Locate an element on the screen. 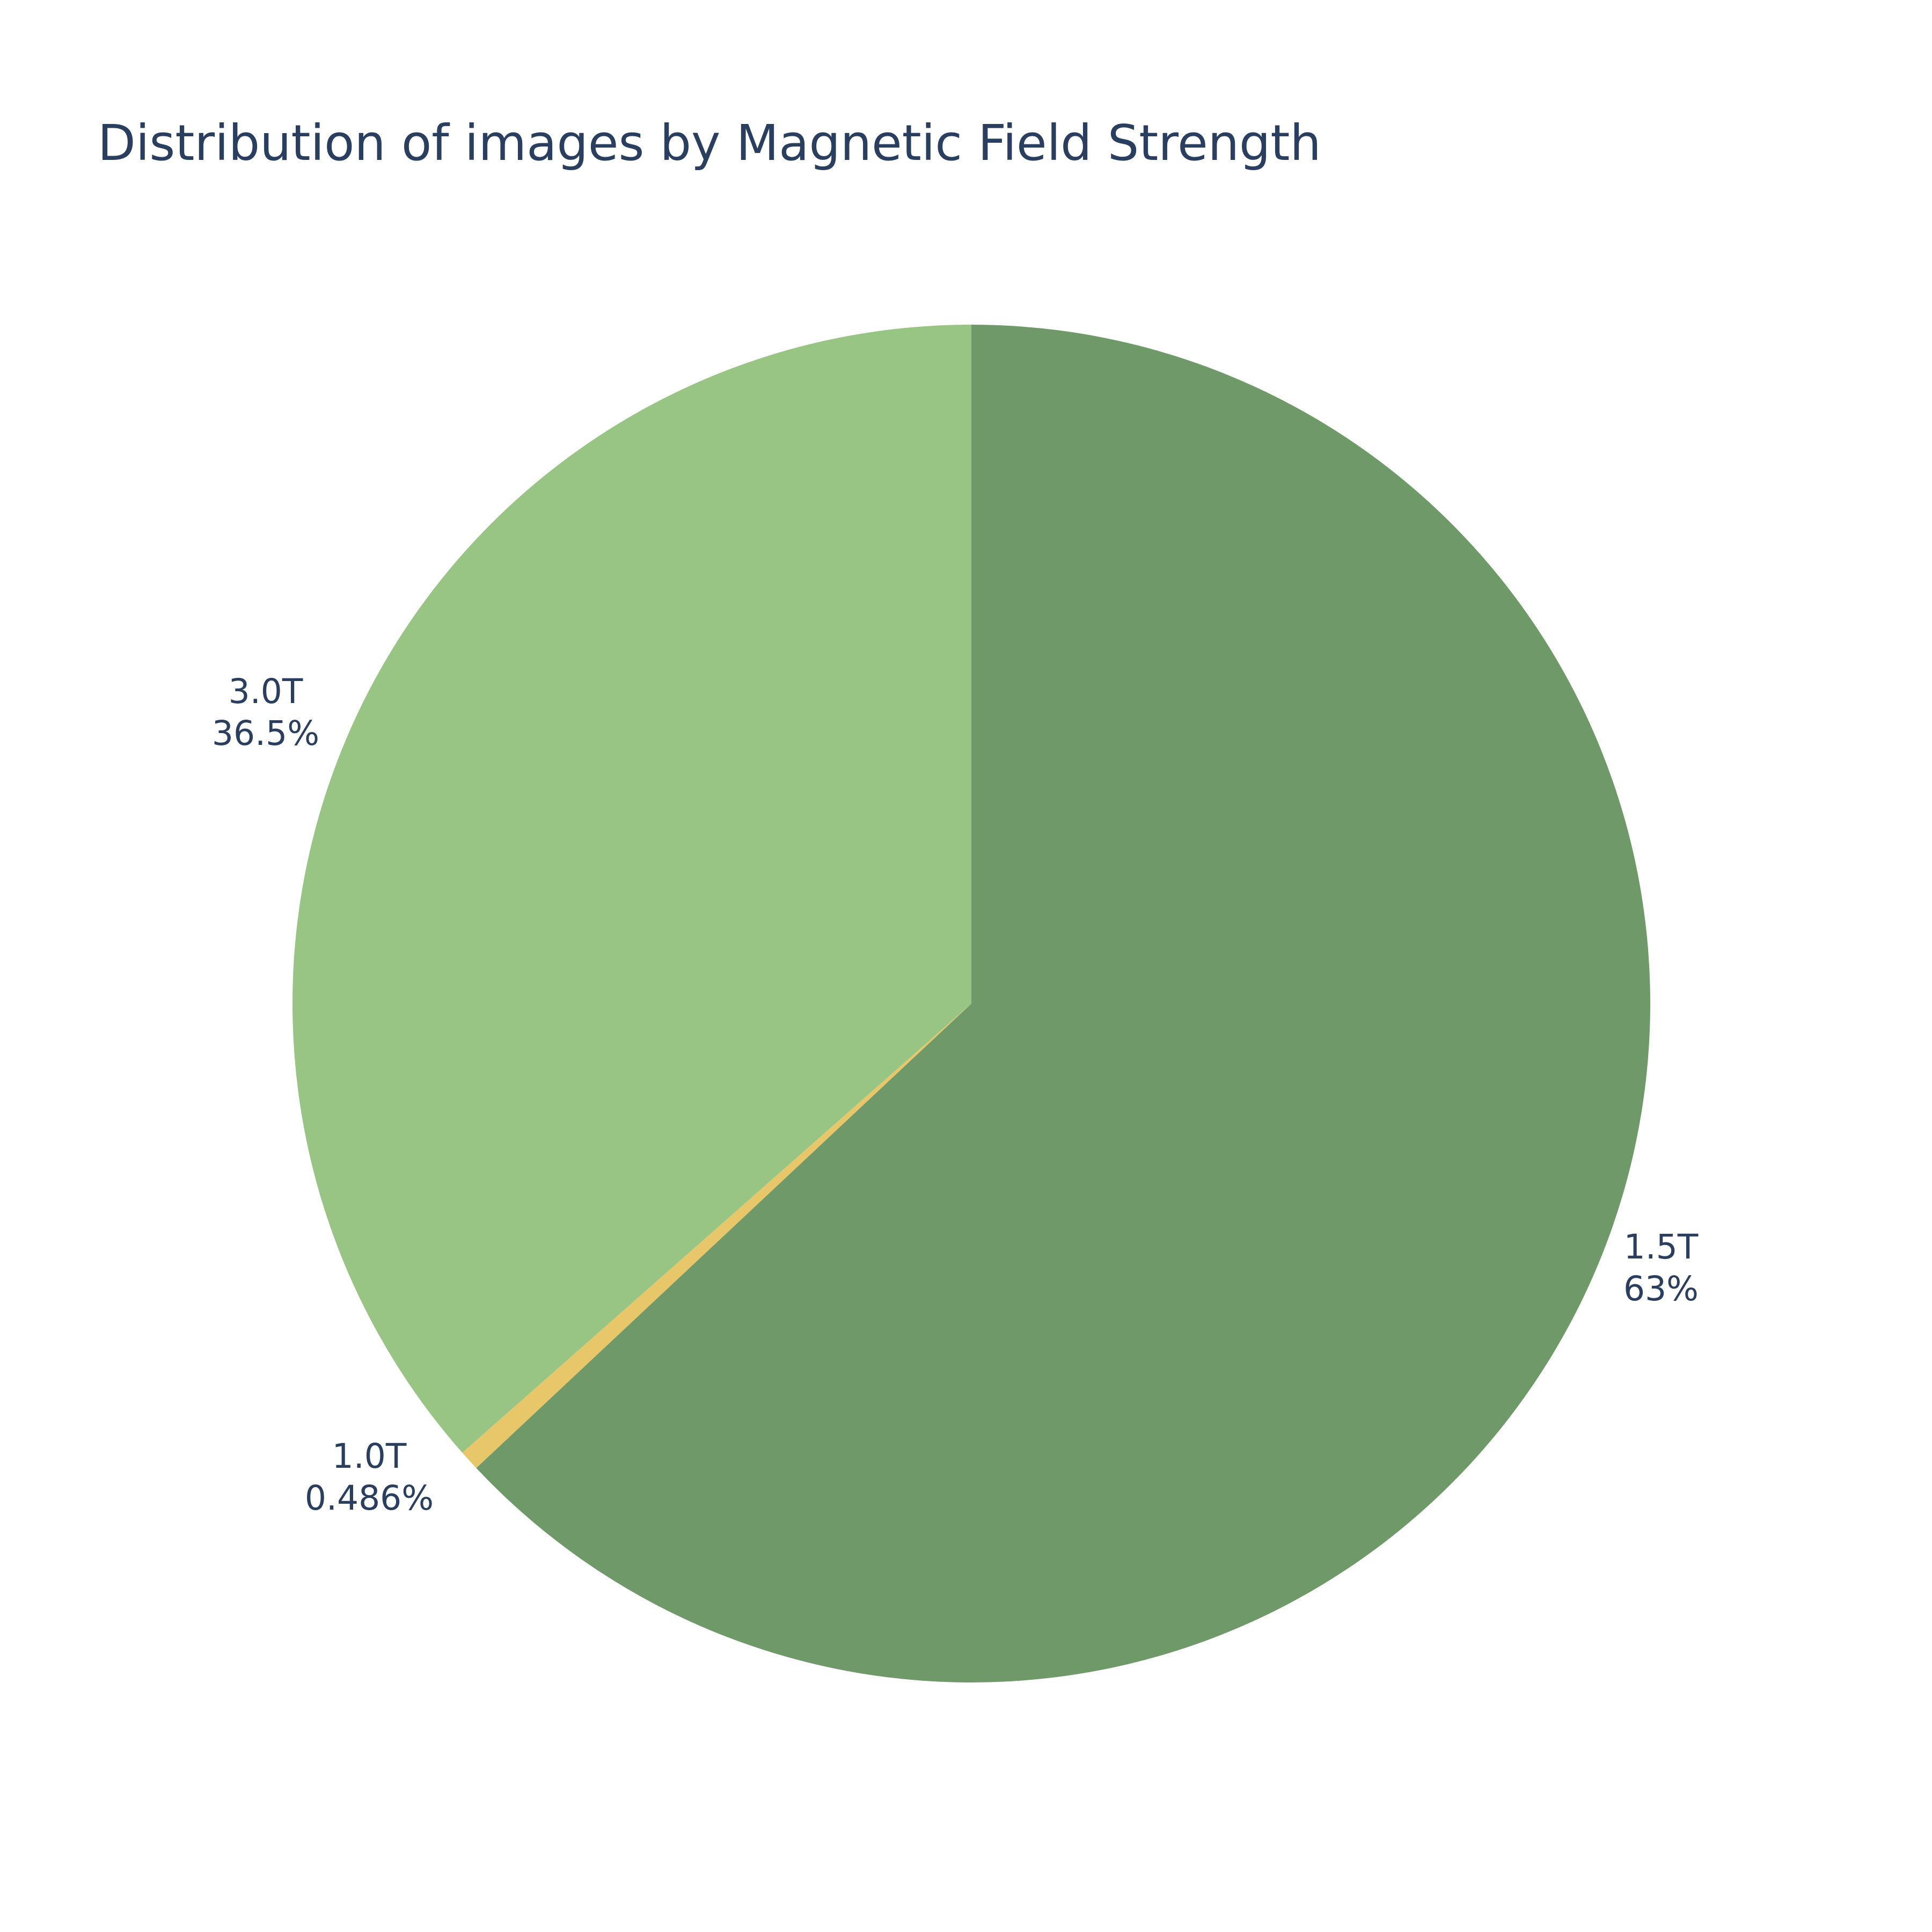 Image resolution: width=1932 pixels, height=1932 pixels. slice-percent-label: 0.486% is located at coordinates (369, 1498).